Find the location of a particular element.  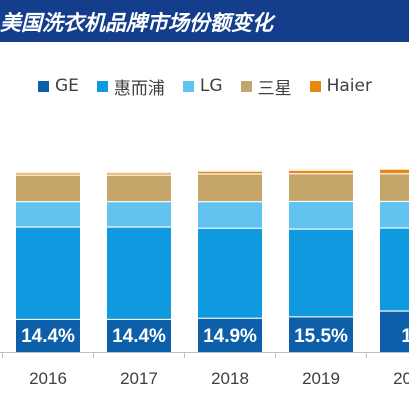

chart-title: 美国洗衣机品牌市场份额变化 is located at coordinates (136, 23).